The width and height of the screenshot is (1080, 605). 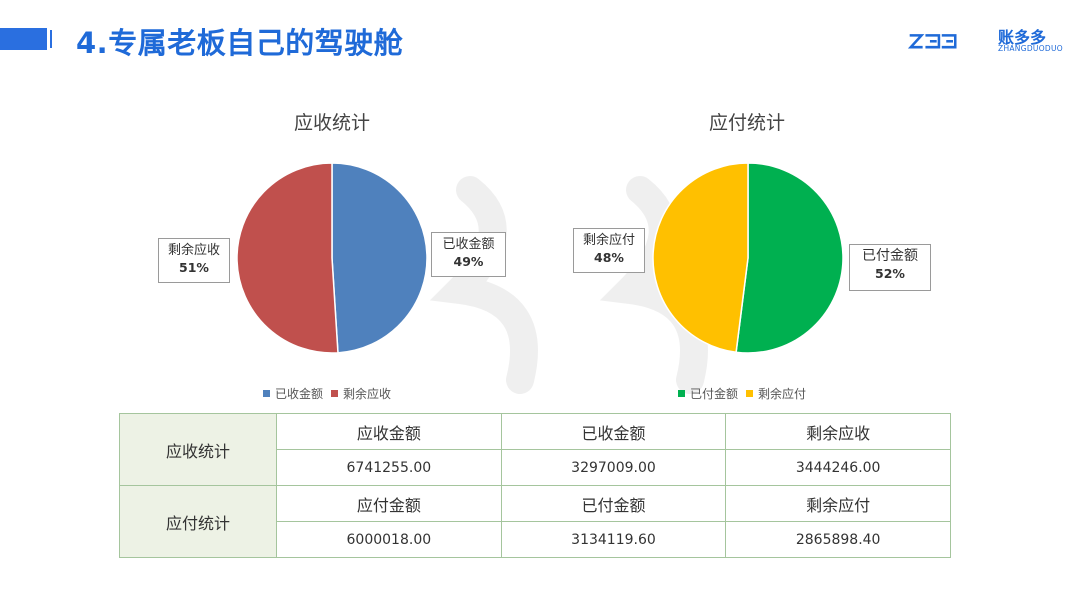 What do you see at coordinates (681, 393) in the screenshot?
I see `legend-swatch-green` at bounding box center [681, 393].